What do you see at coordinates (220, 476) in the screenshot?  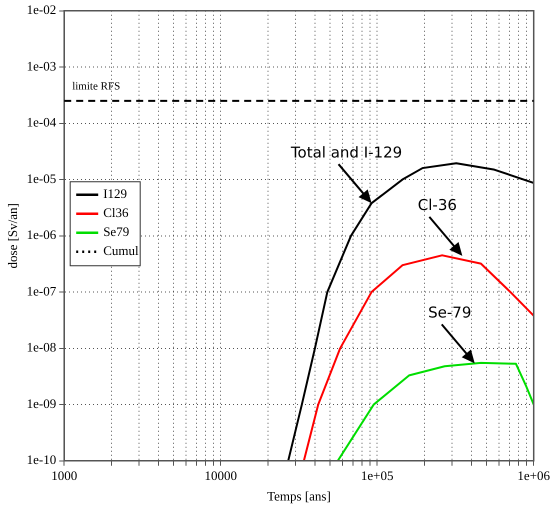 I see `x-tick-label: 10000` at bounding box center [220, 476].